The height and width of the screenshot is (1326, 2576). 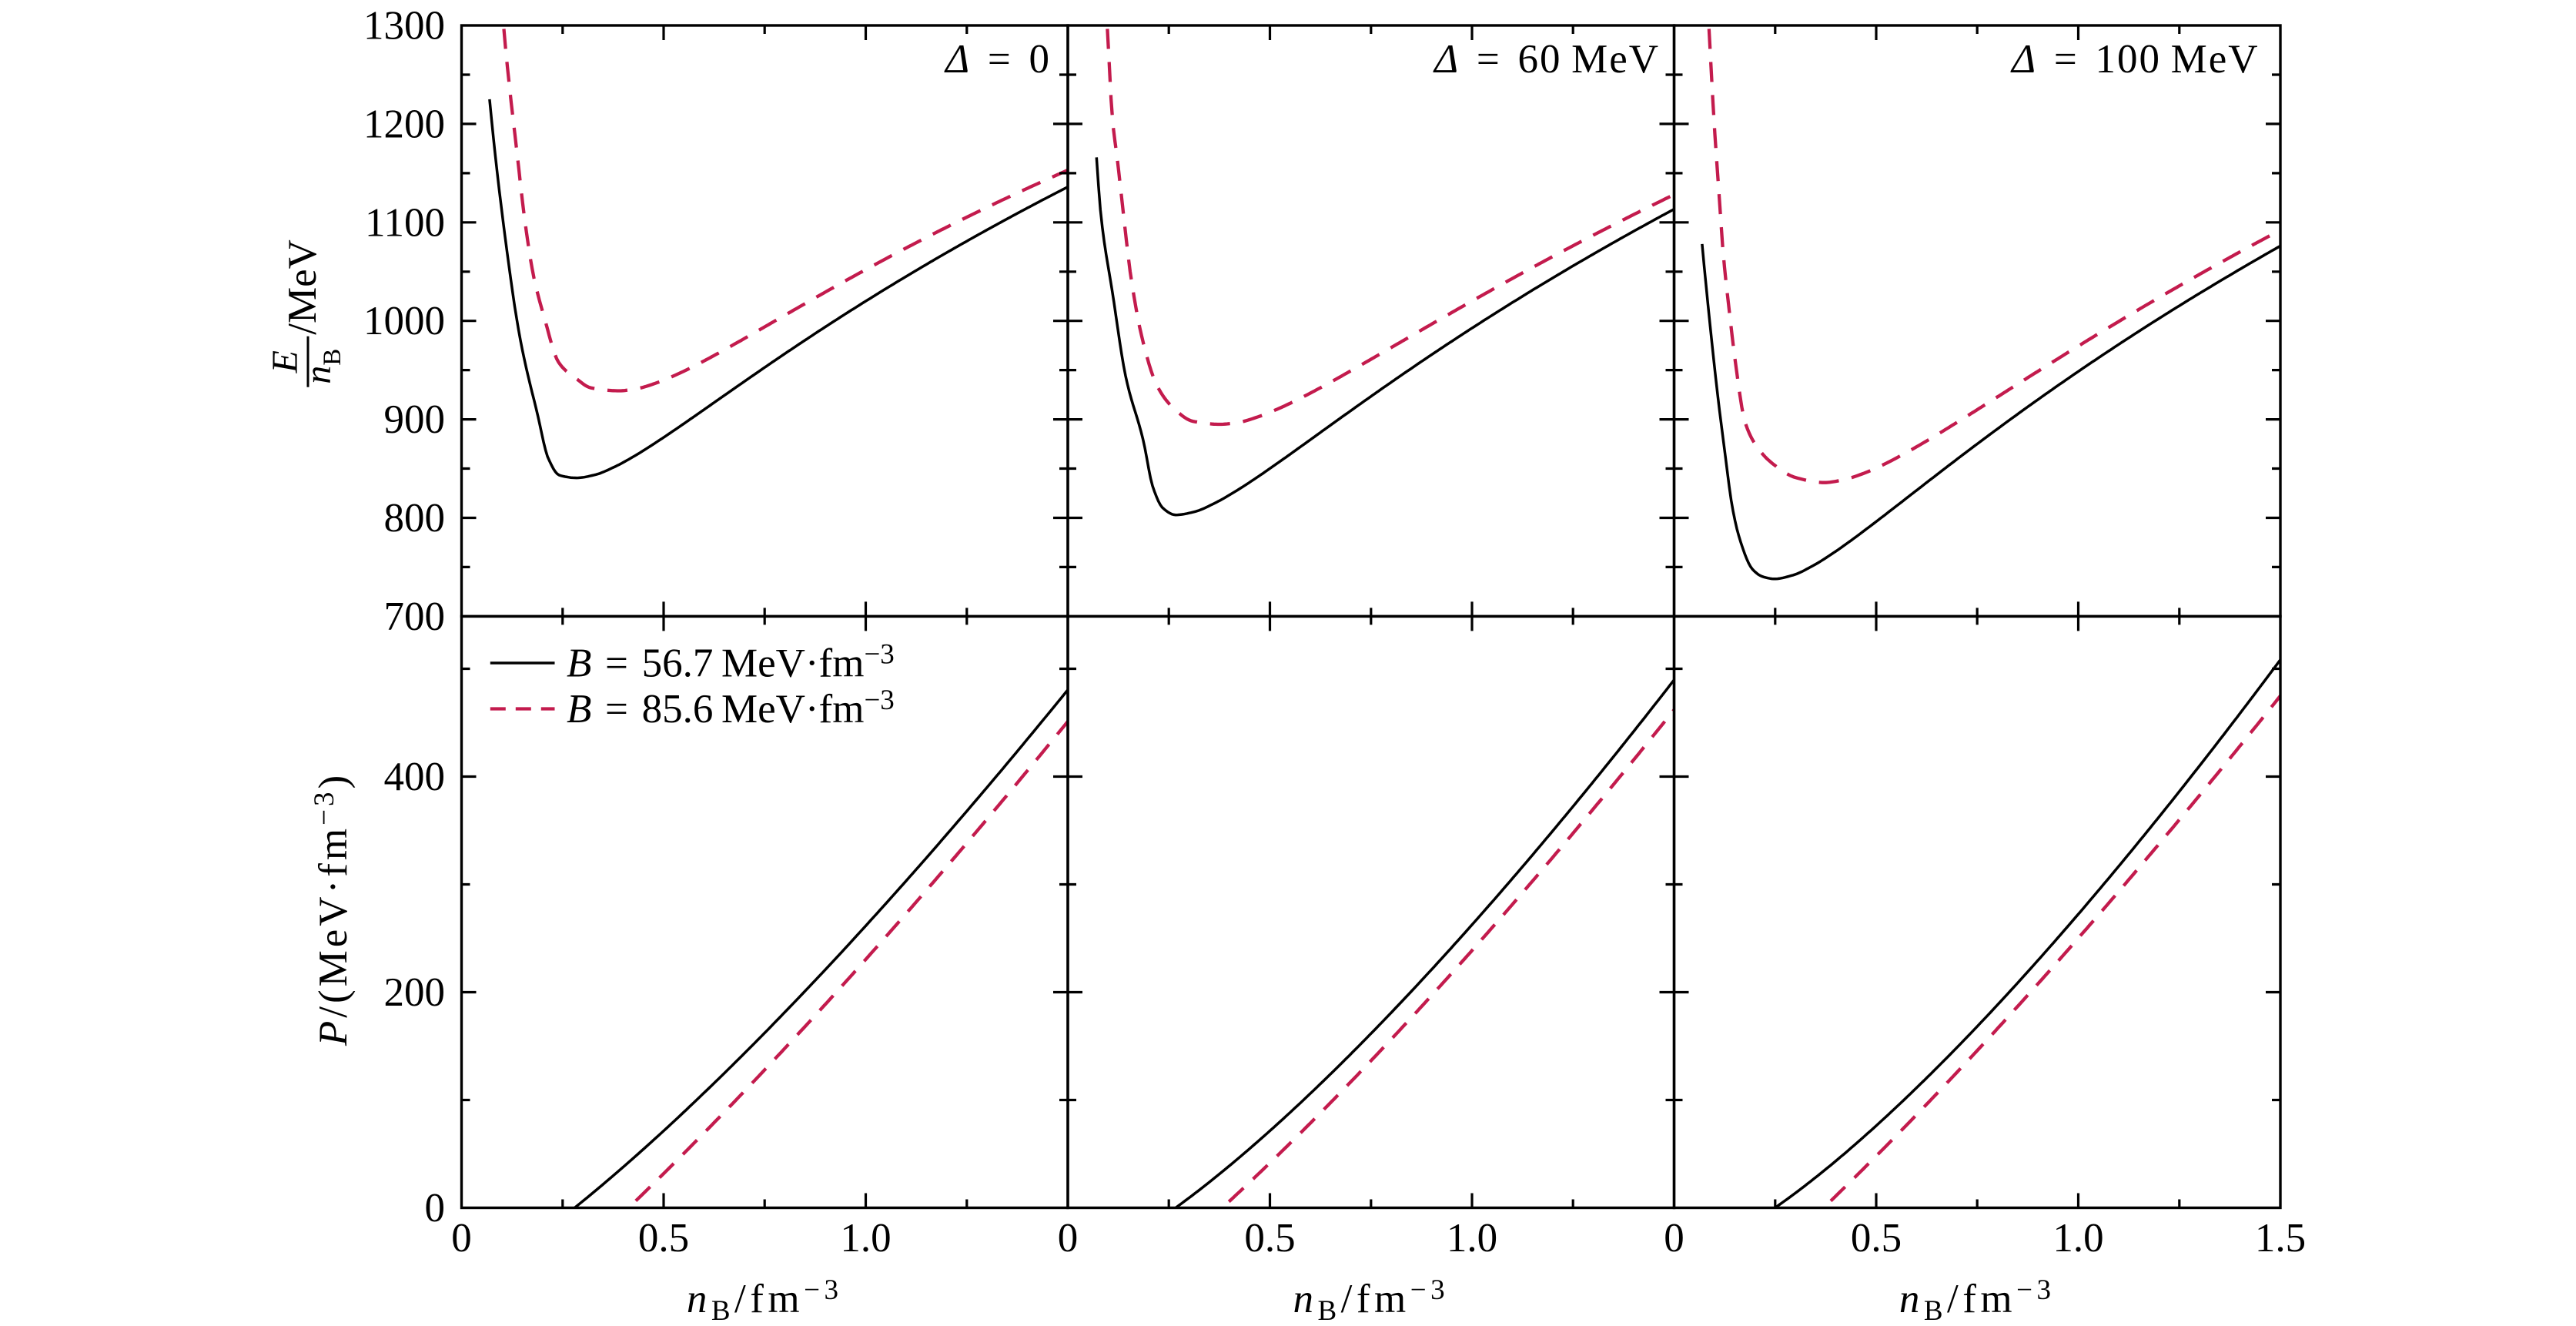 What do you see at coordinates (404, 321) in the screenshot?
I see `svg-text: 1000` at bounding box center [404, 321].